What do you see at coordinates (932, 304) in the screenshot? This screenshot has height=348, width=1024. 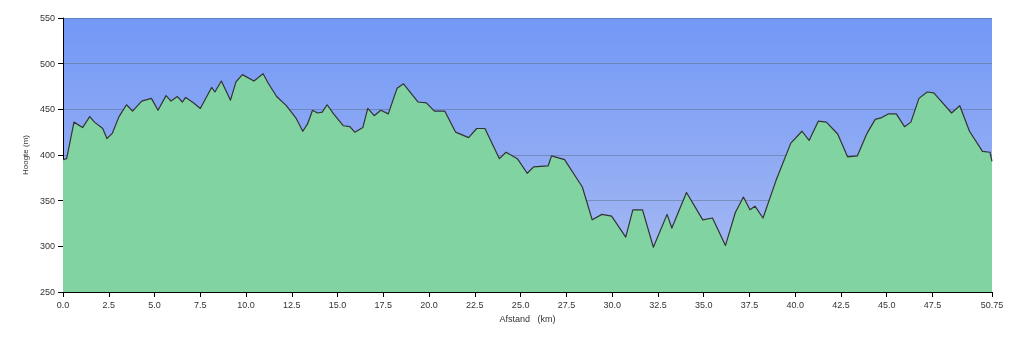 I see `x-tick-label: 47.5` at bounding box center [932, 304].